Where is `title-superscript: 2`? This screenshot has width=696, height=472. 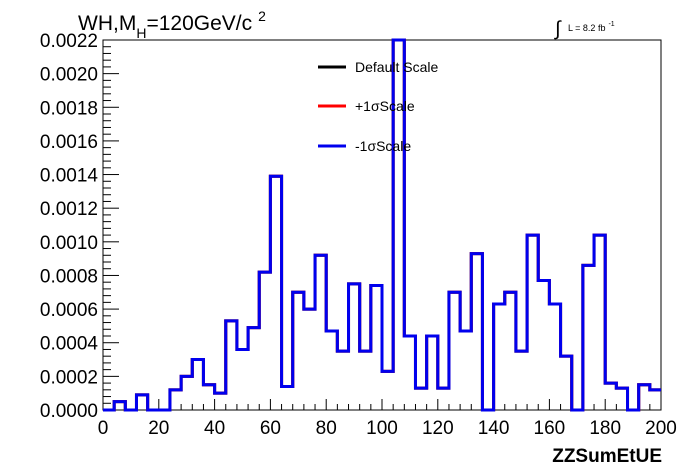
title-superscript: 2 is located at coordinates (262, 16).